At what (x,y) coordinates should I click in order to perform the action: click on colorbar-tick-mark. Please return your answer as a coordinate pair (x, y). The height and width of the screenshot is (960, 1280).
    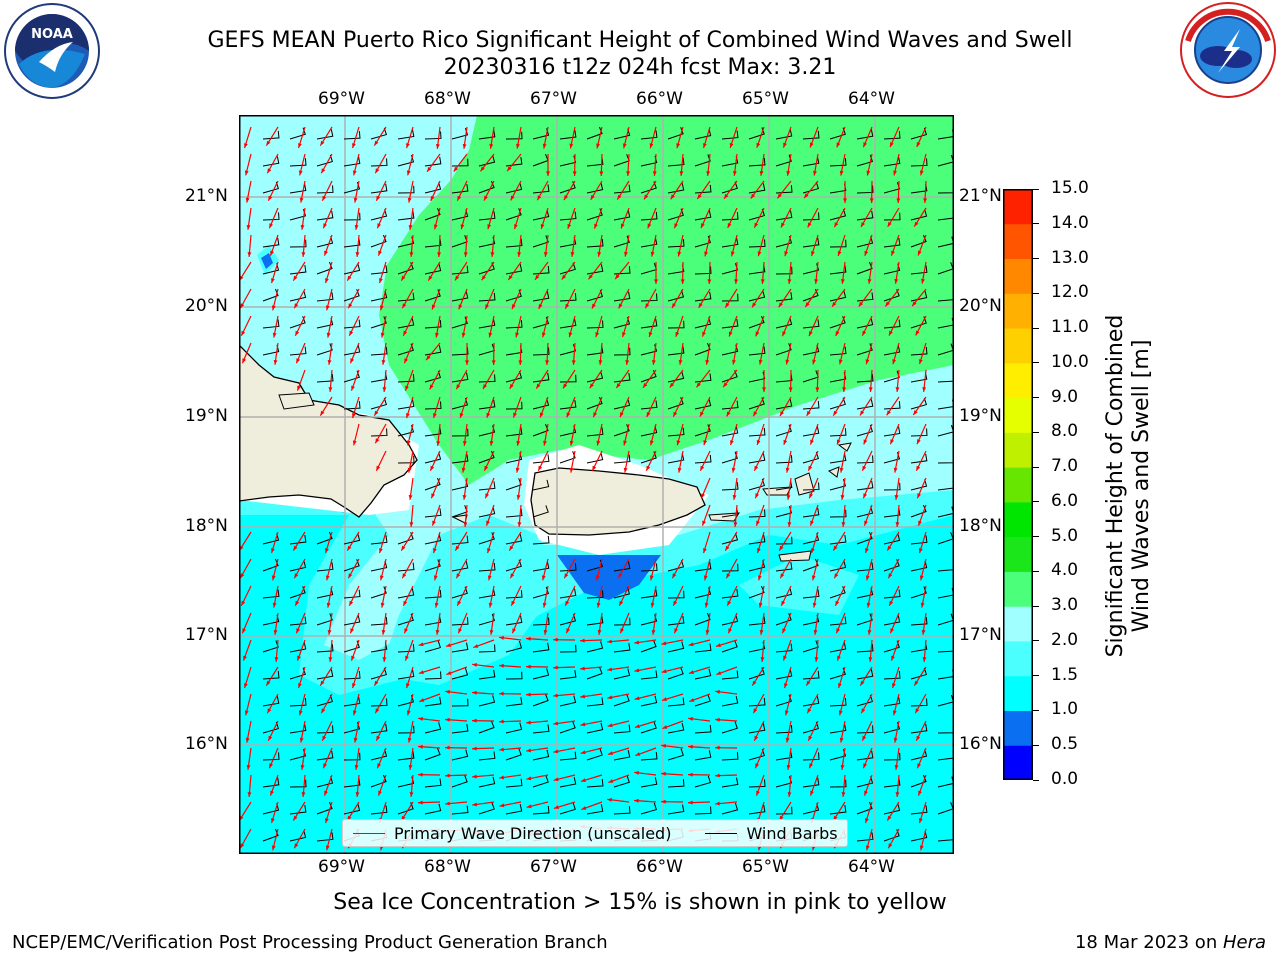
    Looking at the image, I should click on (1036, 224).